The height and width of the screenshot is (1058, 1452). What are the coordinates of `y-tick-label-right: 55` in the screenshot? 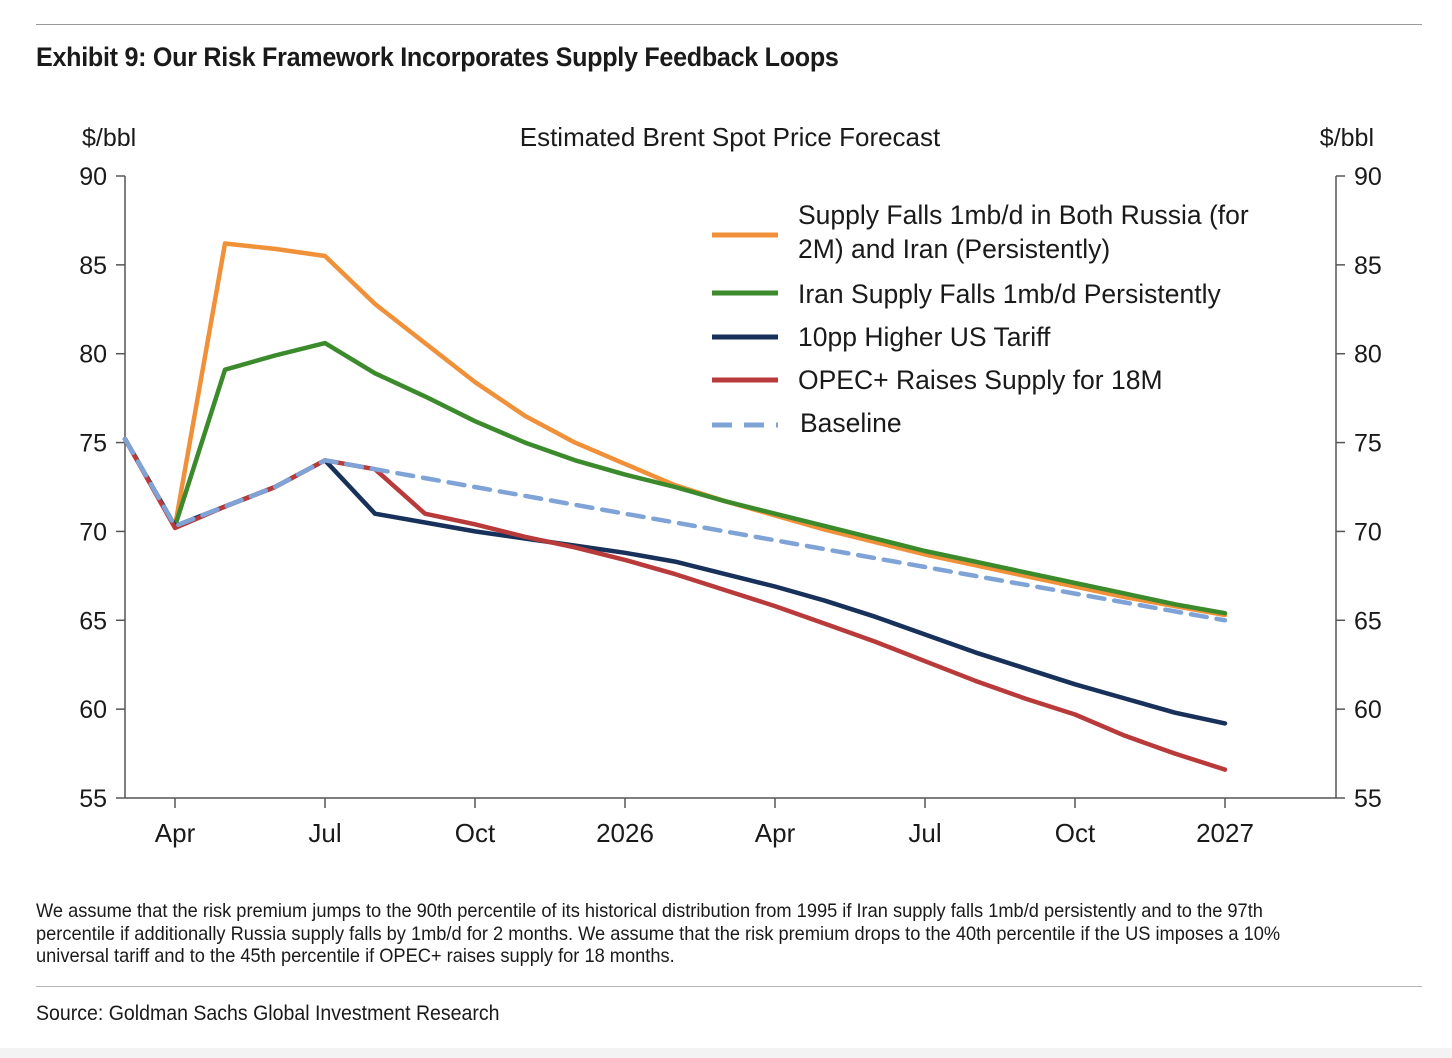 It's located at (1368, 799).